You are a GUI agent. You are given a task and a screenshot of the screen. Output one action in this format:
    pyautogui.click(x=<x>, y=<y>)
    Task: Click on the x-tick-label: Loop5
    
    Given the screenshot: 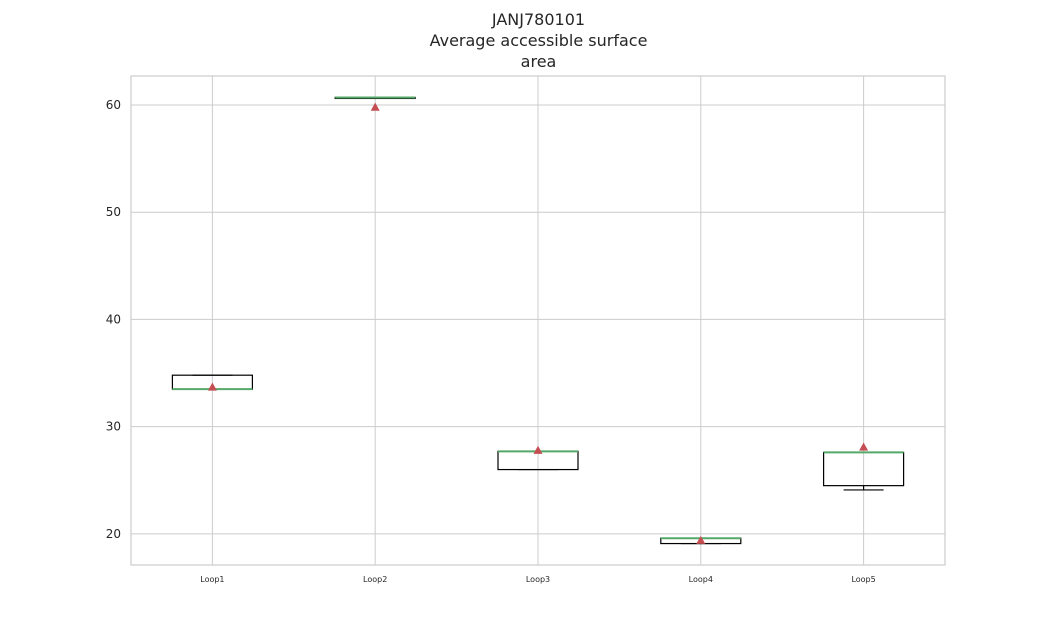 What is the action you would take?
    pyautogui.click(x=863, y=579)
    